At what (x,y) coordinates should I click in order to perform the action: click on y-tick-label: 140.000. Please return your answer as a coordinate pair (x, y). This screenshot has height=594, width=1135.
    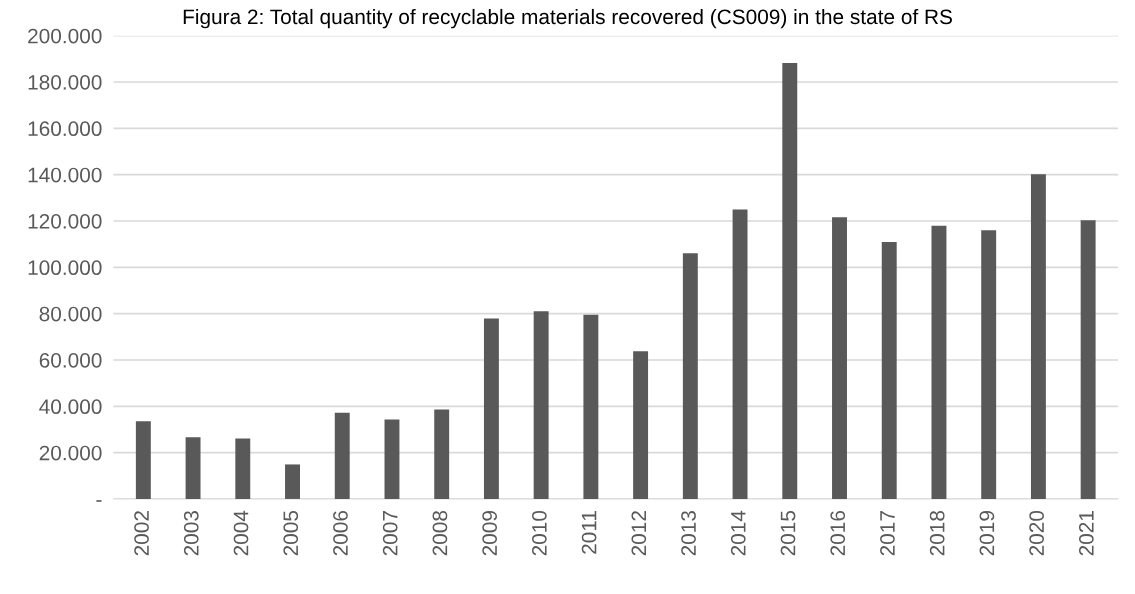
    Looking at the image, I should click on (65, 175).